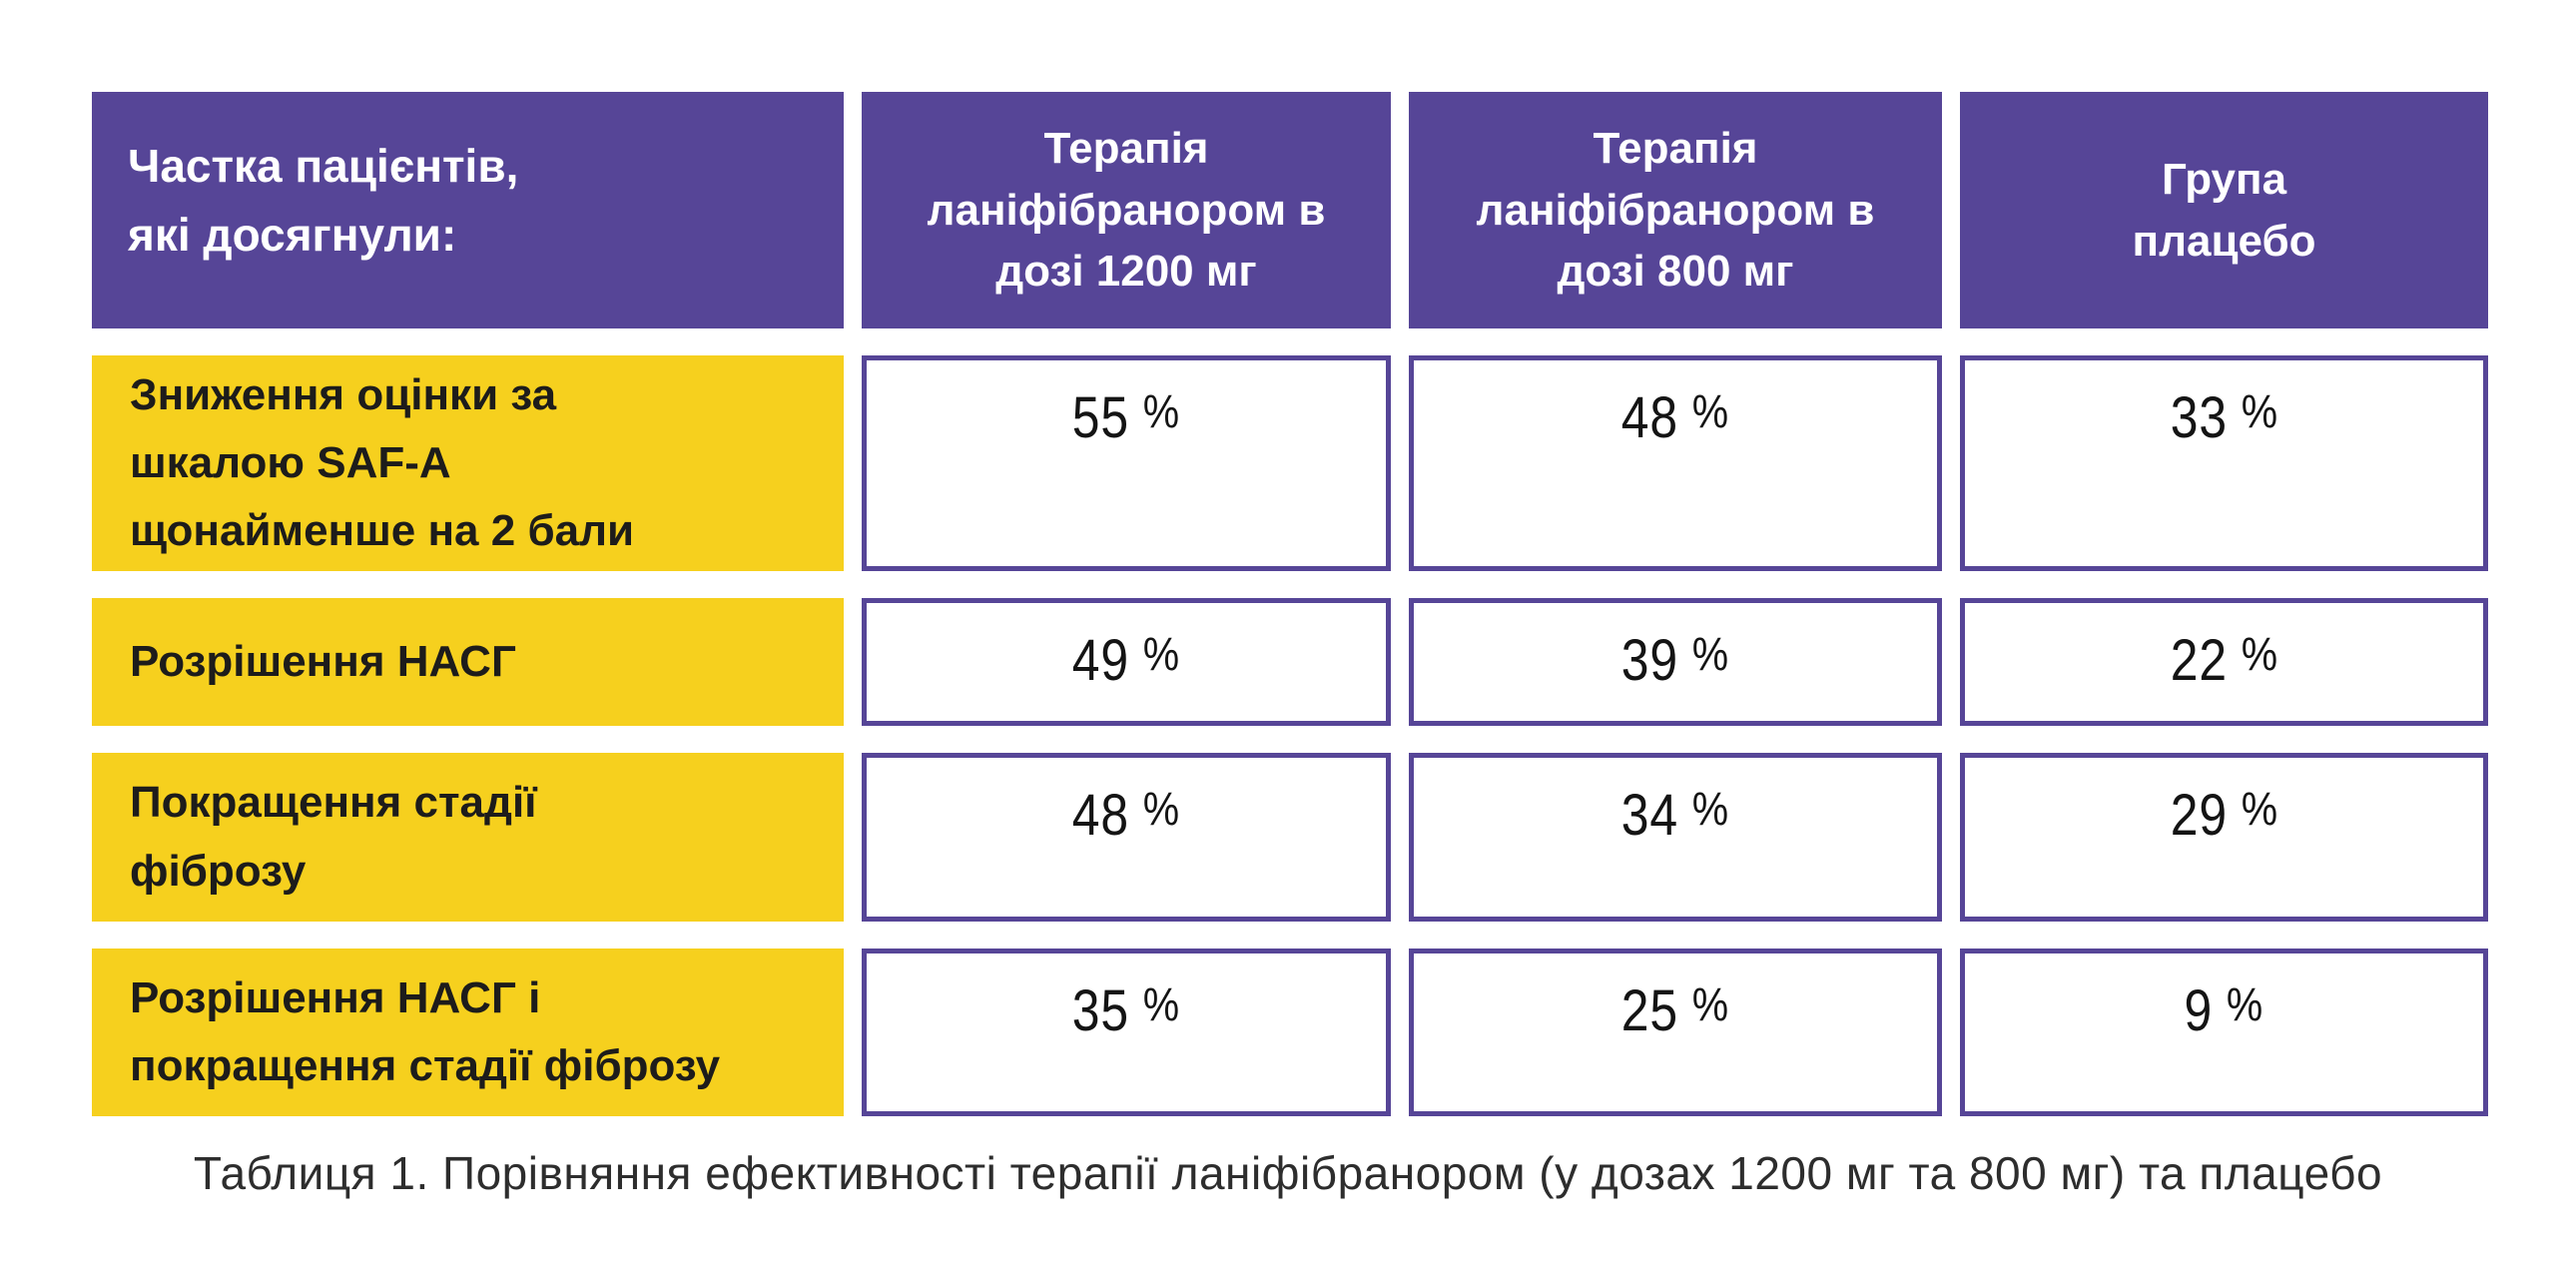 This screenshot has height=1266, width=2576. Describe the element at coordinates (2224, 417) in the screenshot. I see `percent-value: 33%` at that location.